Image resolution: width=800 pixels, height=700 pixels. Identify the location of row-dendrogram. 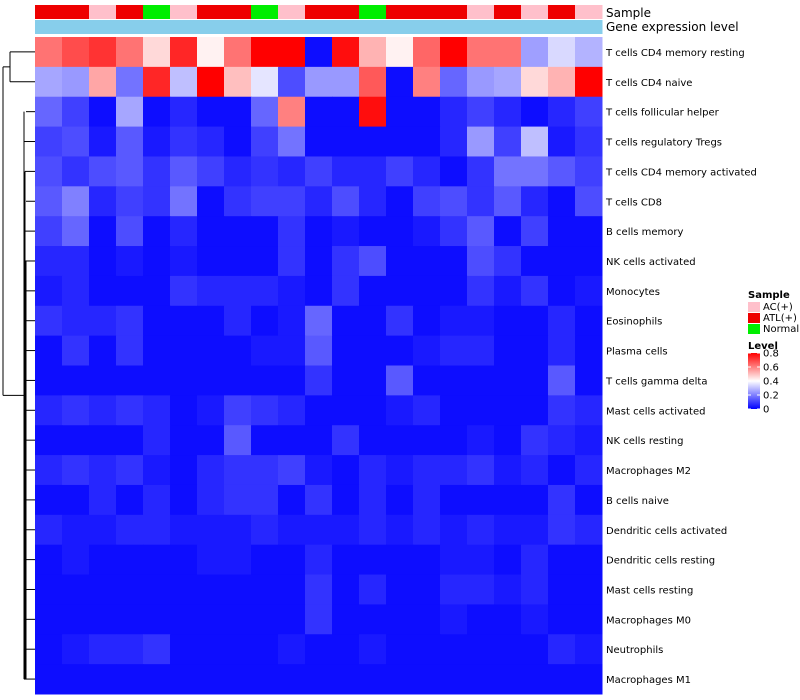
(18, 365).